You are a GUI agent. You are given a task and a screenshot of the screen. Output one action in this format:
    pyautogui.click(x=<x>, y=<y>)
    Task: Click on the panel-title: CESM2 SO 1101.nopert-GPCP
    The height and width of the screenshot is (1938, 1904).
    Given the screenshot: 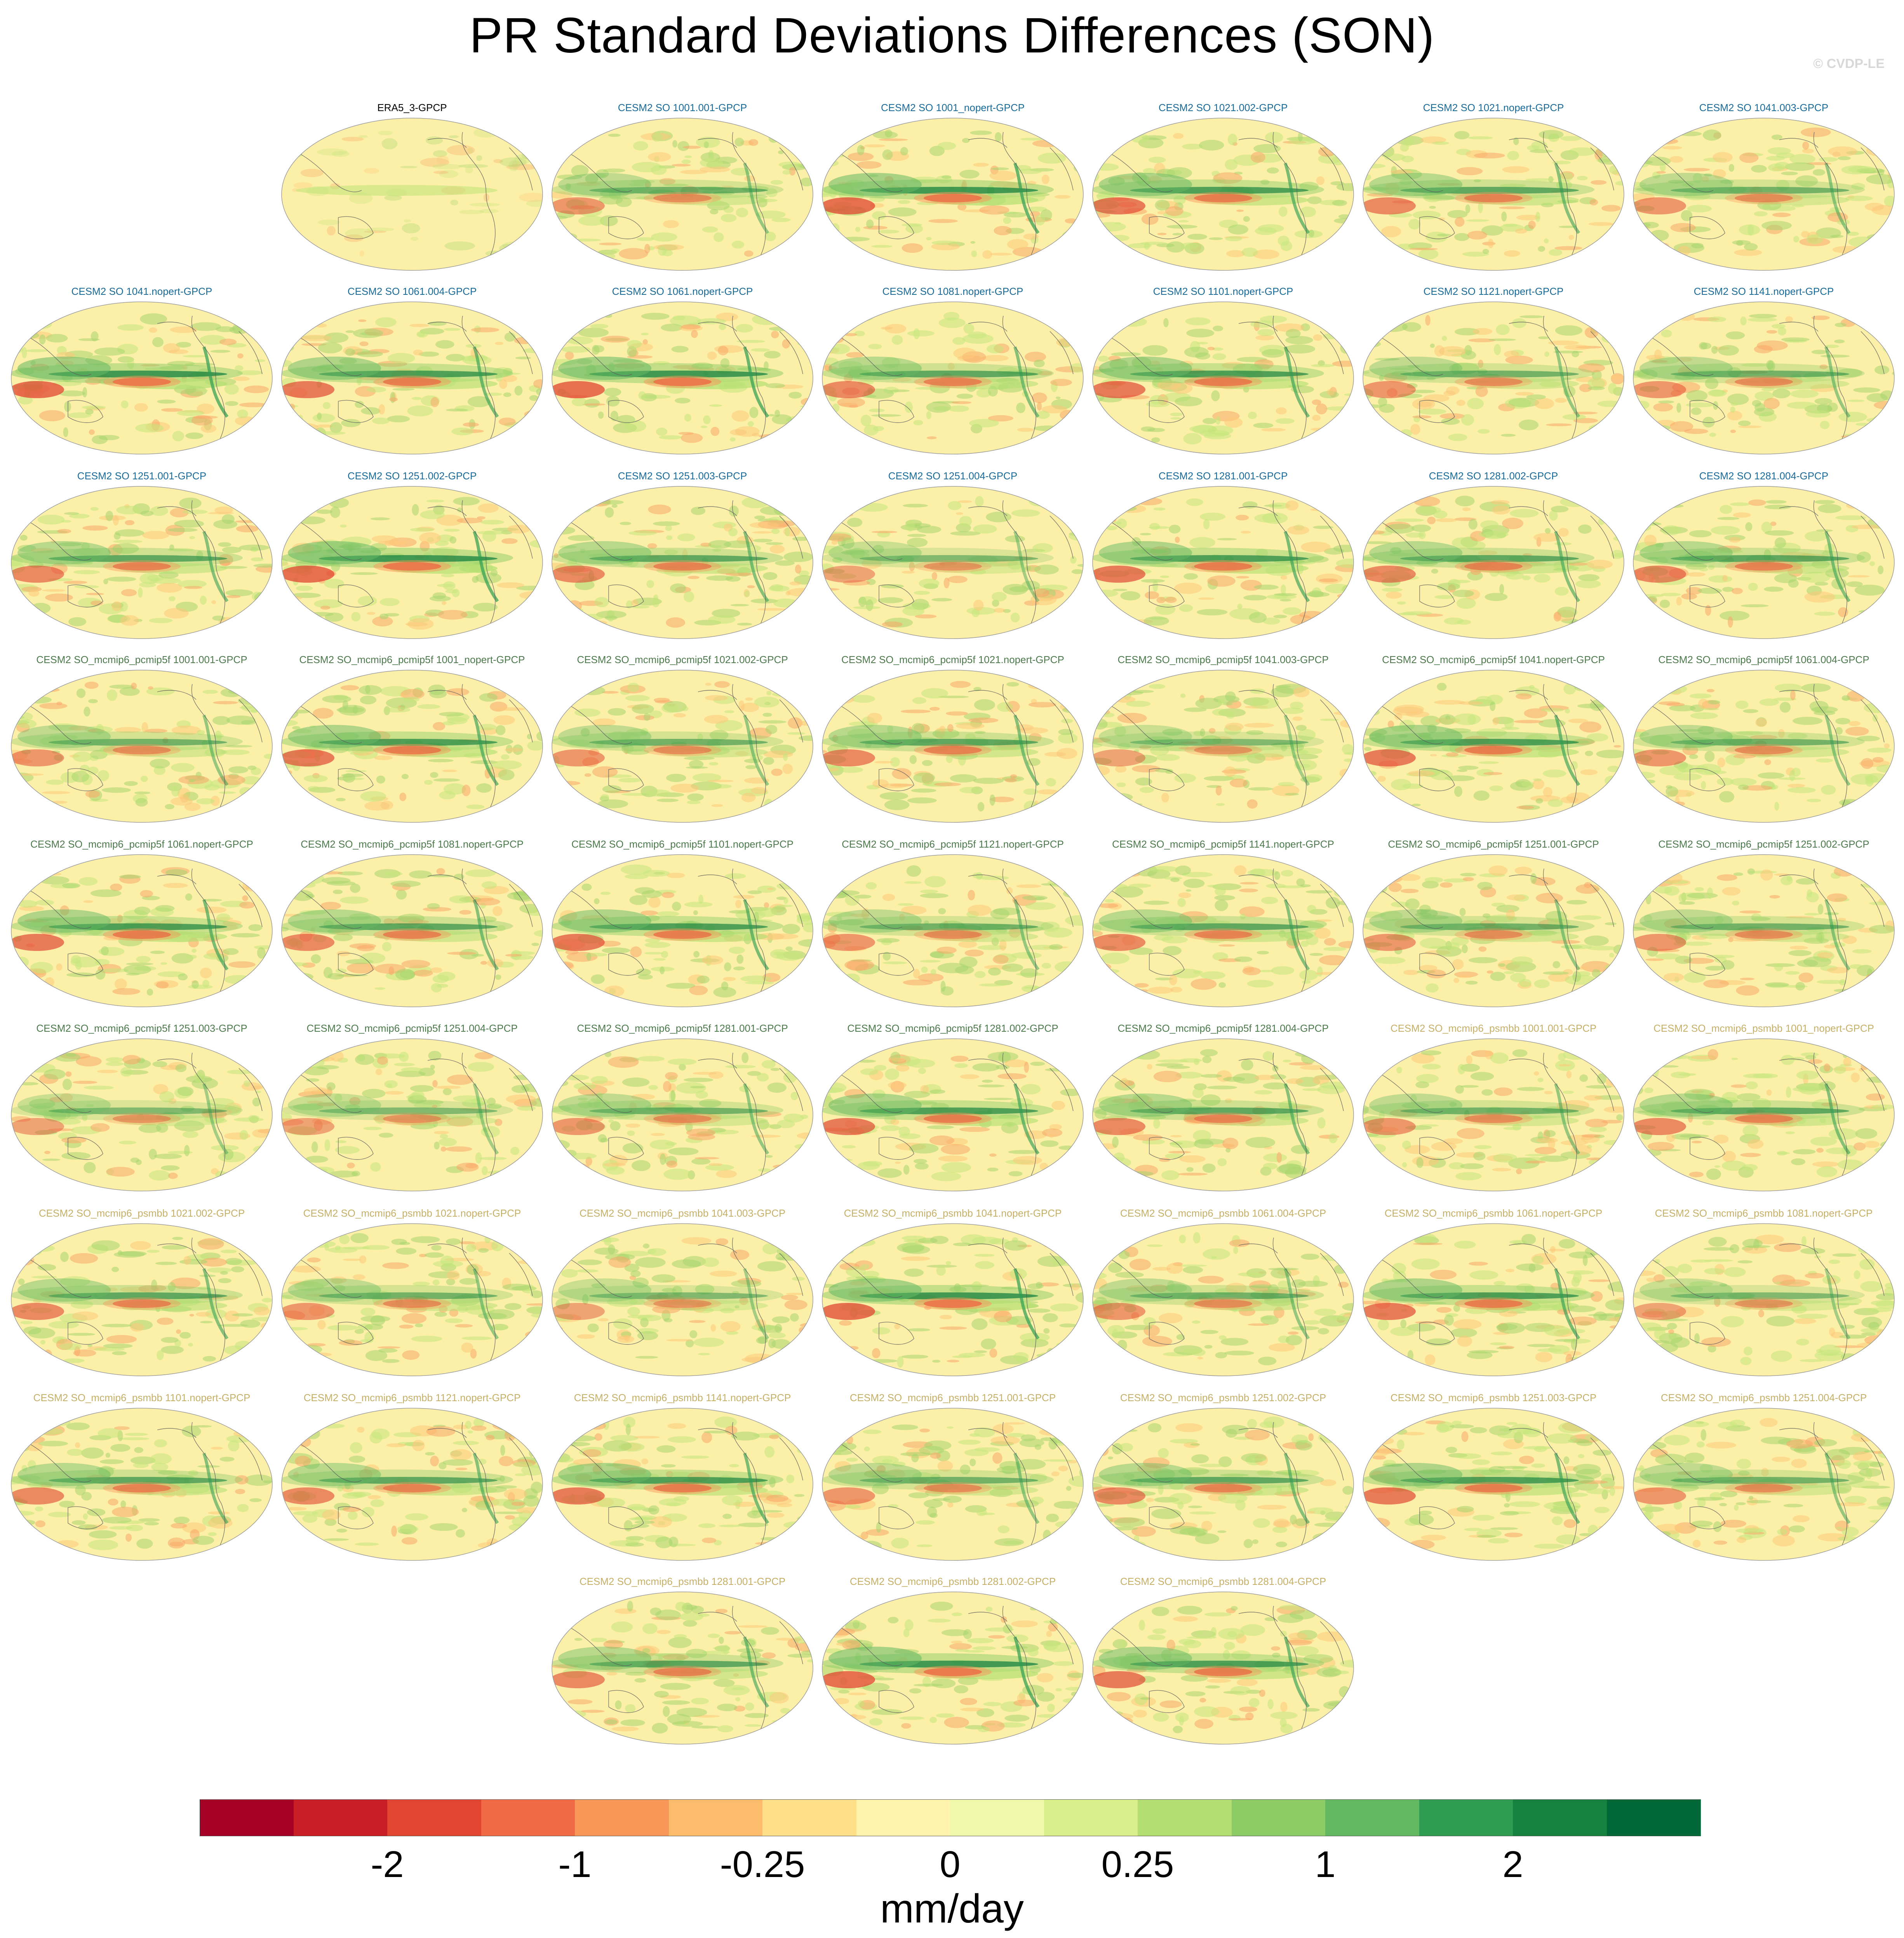 What is the action you would take?
    pyautogui.click(x=1223, y=291)
    